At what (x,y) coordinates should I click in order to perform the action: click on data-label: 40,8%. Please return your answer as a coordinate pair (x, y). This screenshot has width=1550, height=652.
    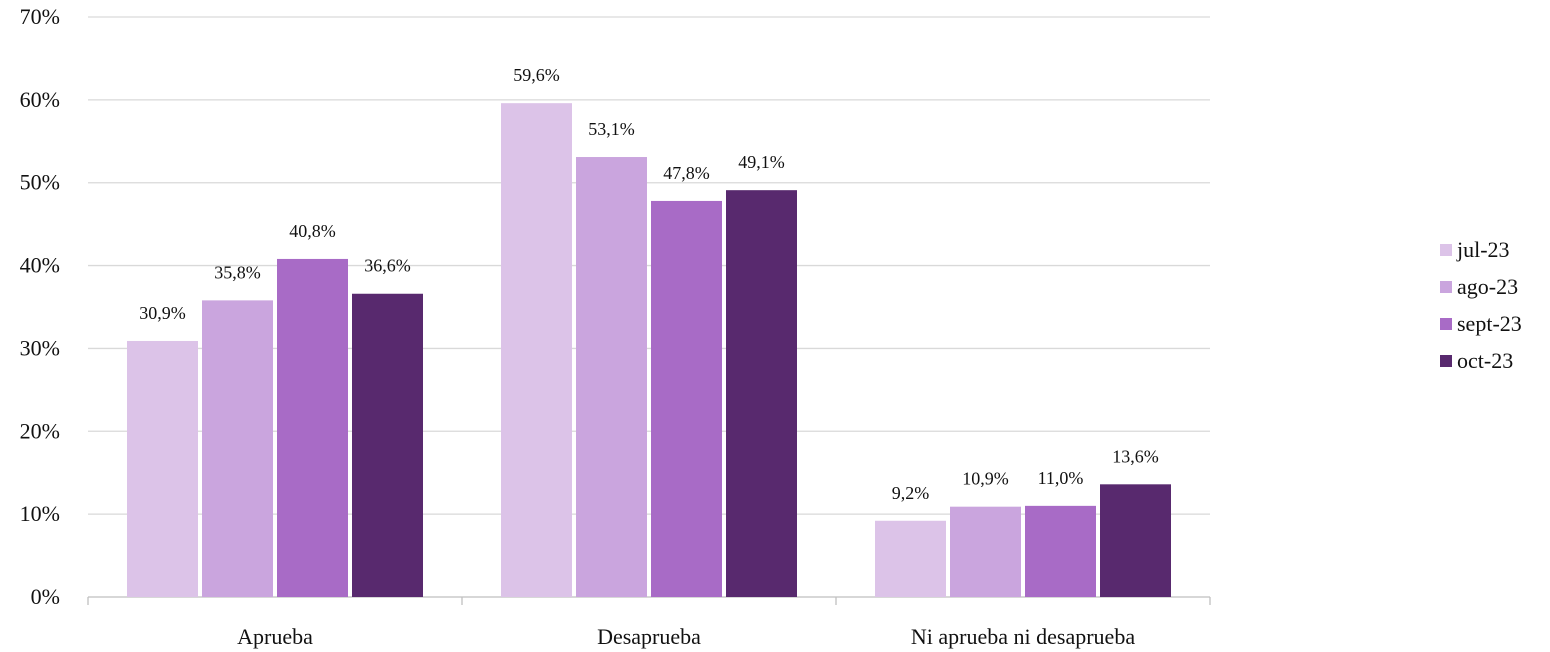
    Looking at the image, I should click on (312, 231).